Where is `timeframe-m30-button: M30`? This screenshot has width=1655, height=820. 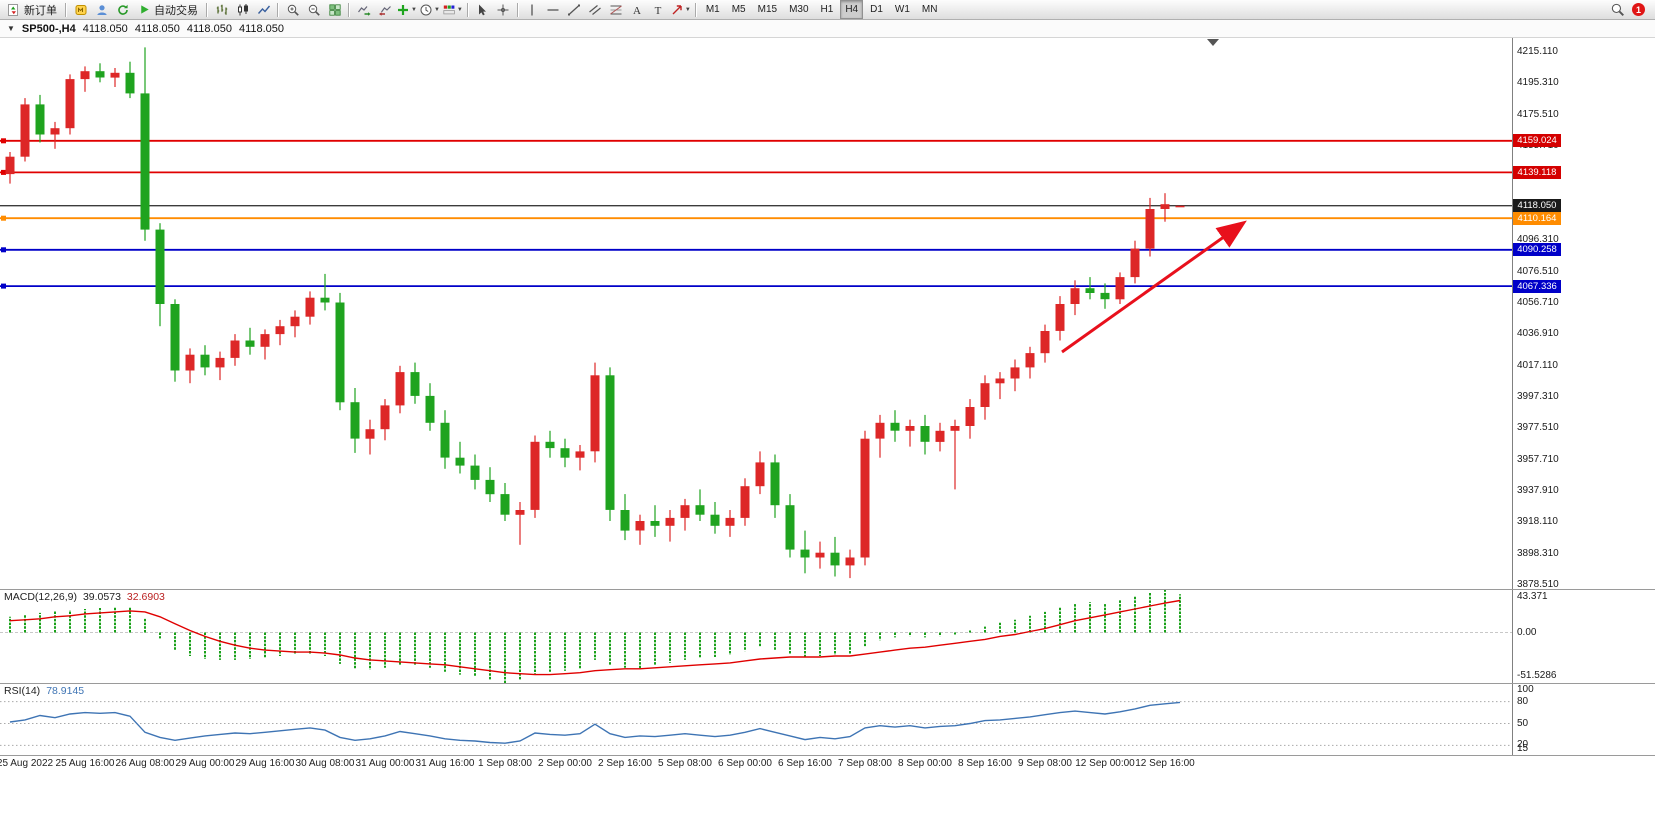 timeframe-m30-button: M30 is located at coordinates (799, 9).